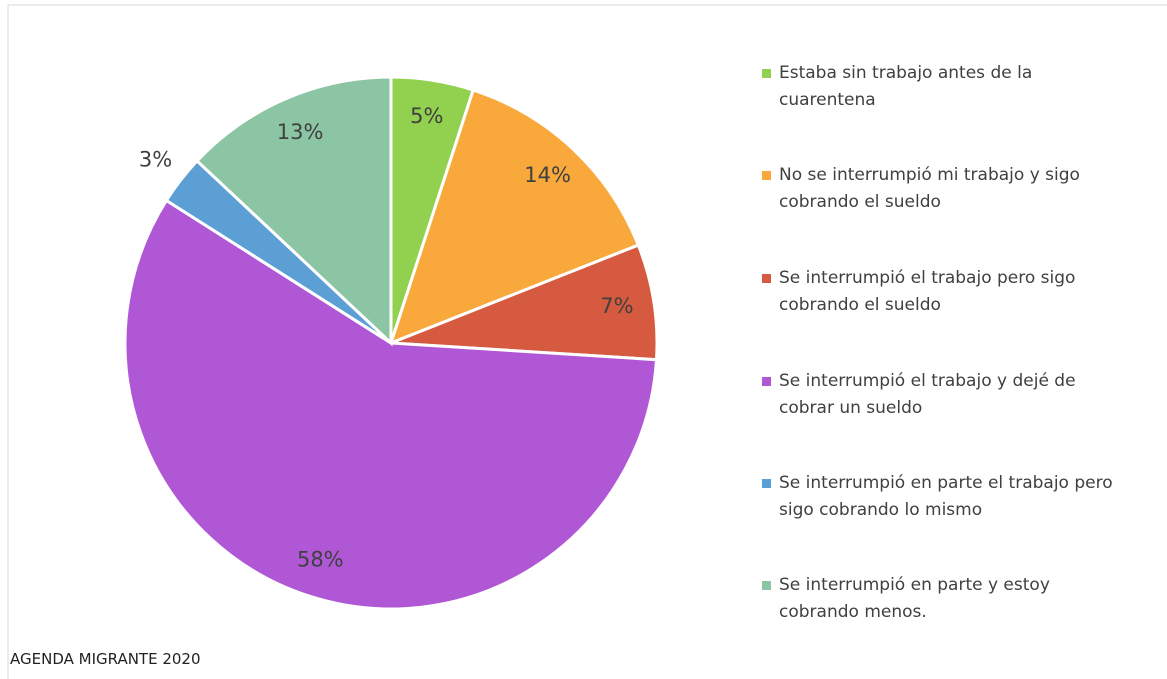 This screenshot has height=679, width=1167. Describe the element at coordinates (426, 116) in the screenshot. I see `slice-label: 5%` at that location.